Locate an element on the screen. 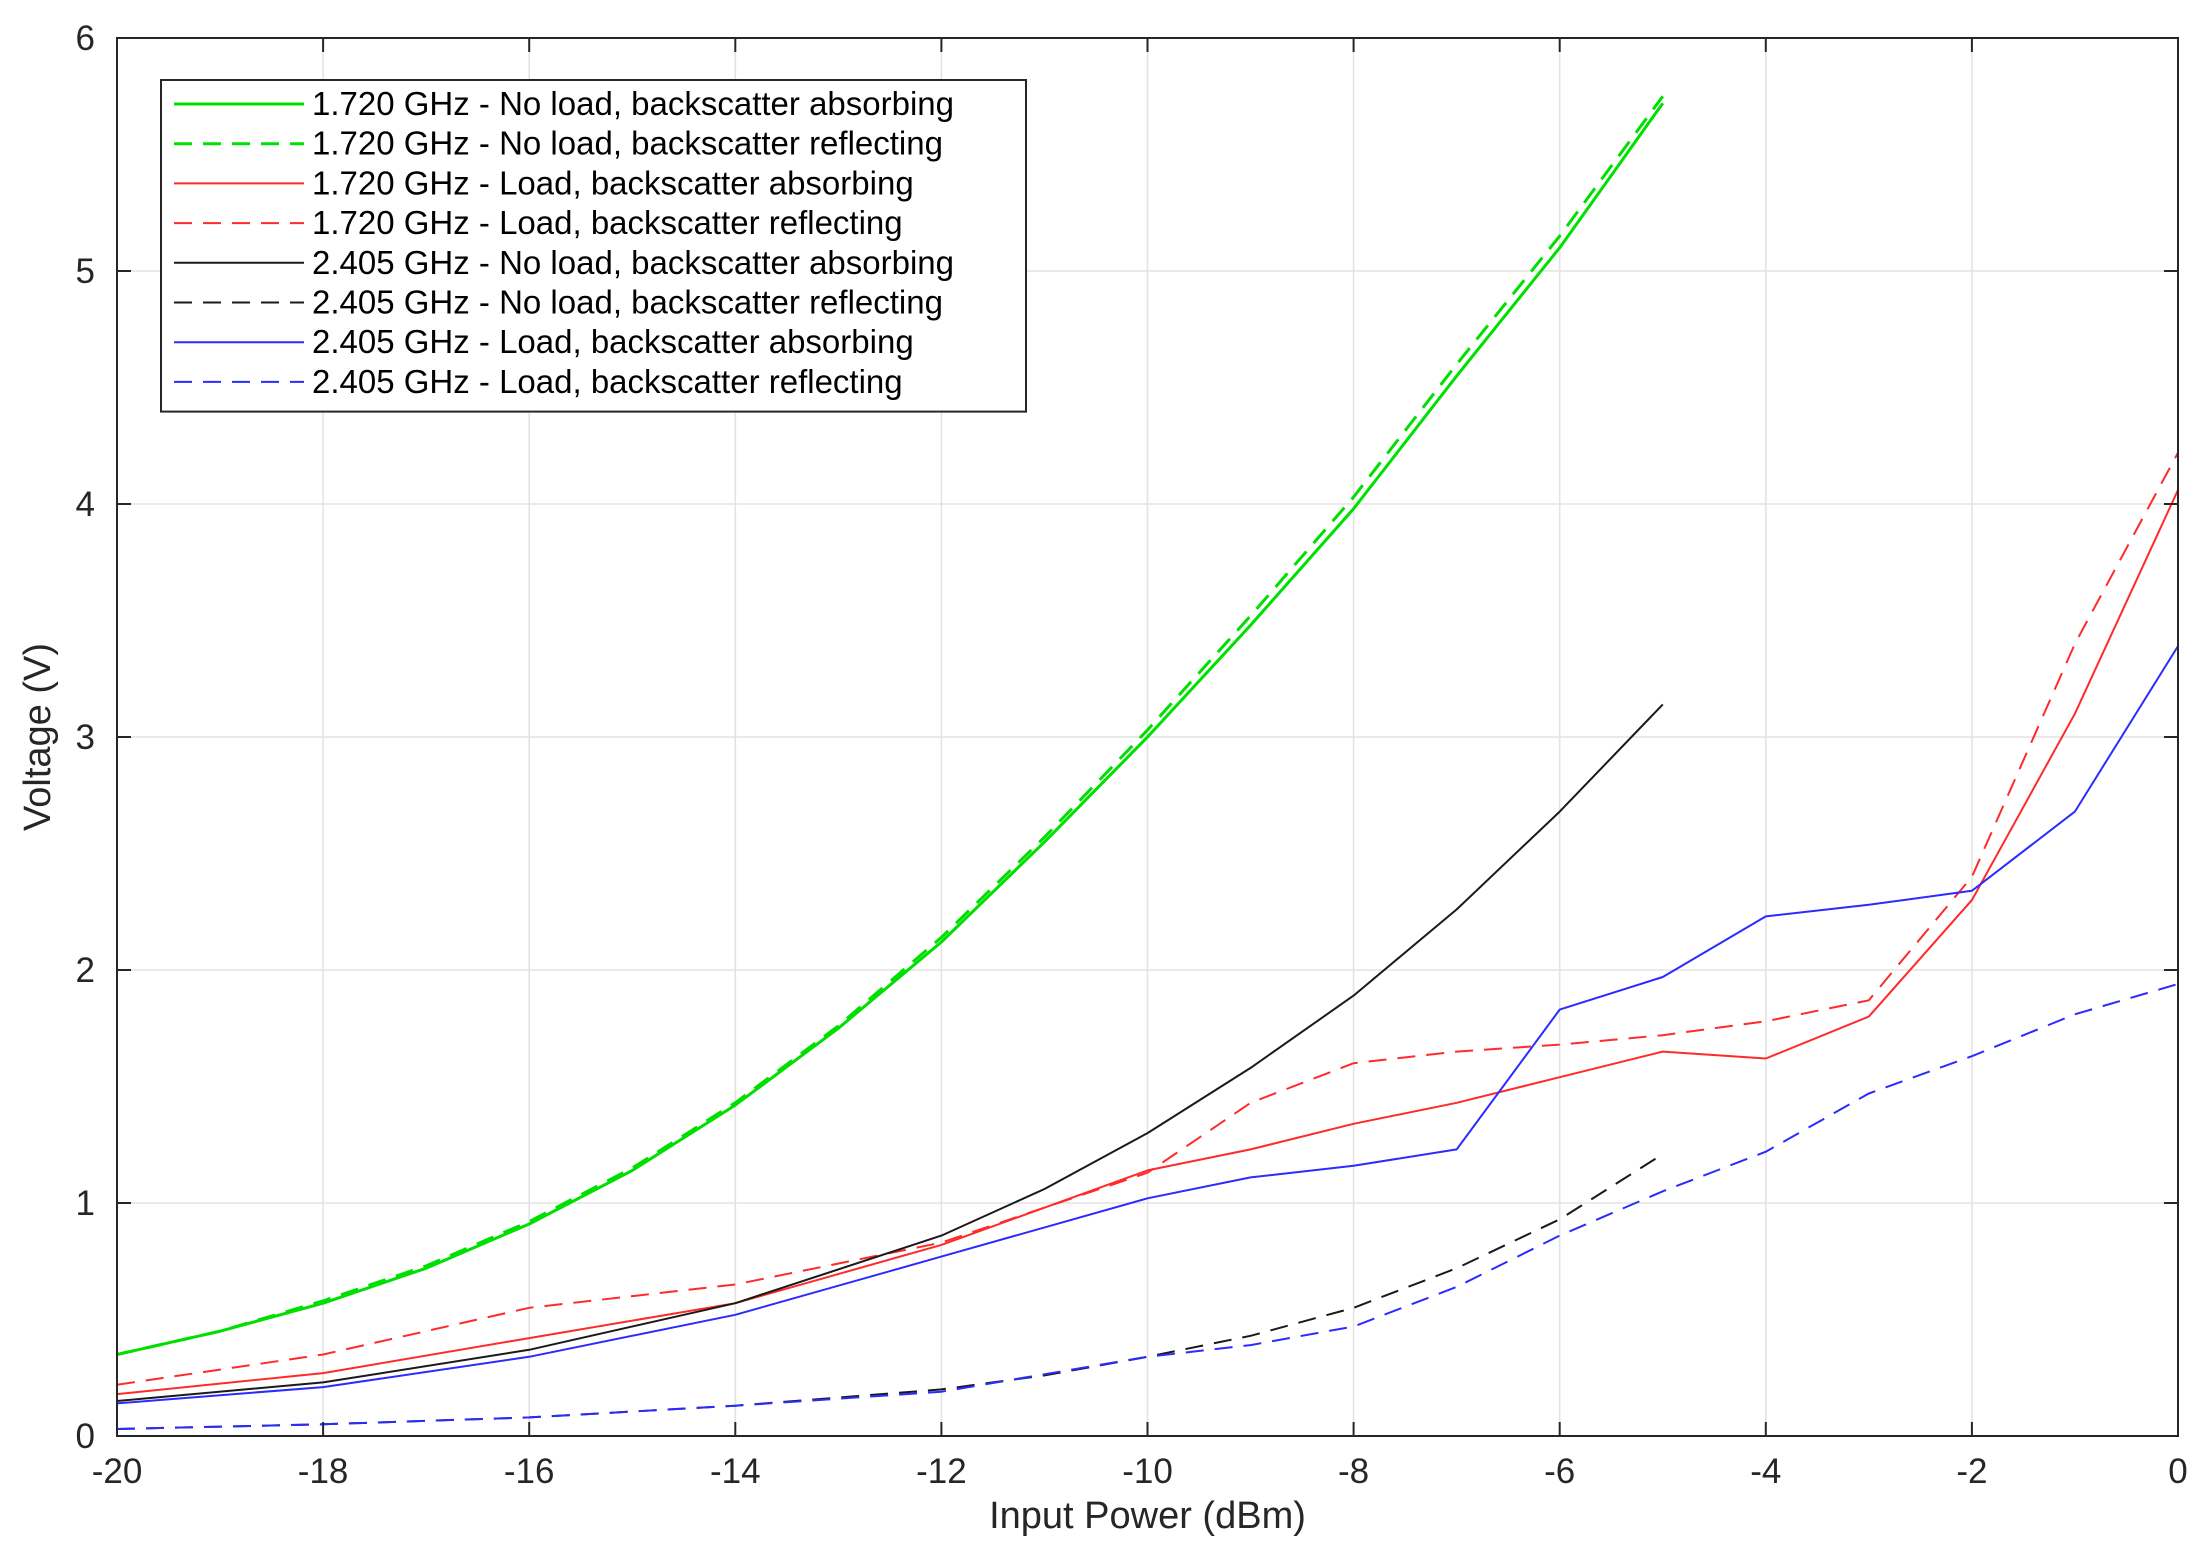 The height and width of the screenshot is (1558, 2204). y-tick-label: 0 is located at coordinates (85, 1436).